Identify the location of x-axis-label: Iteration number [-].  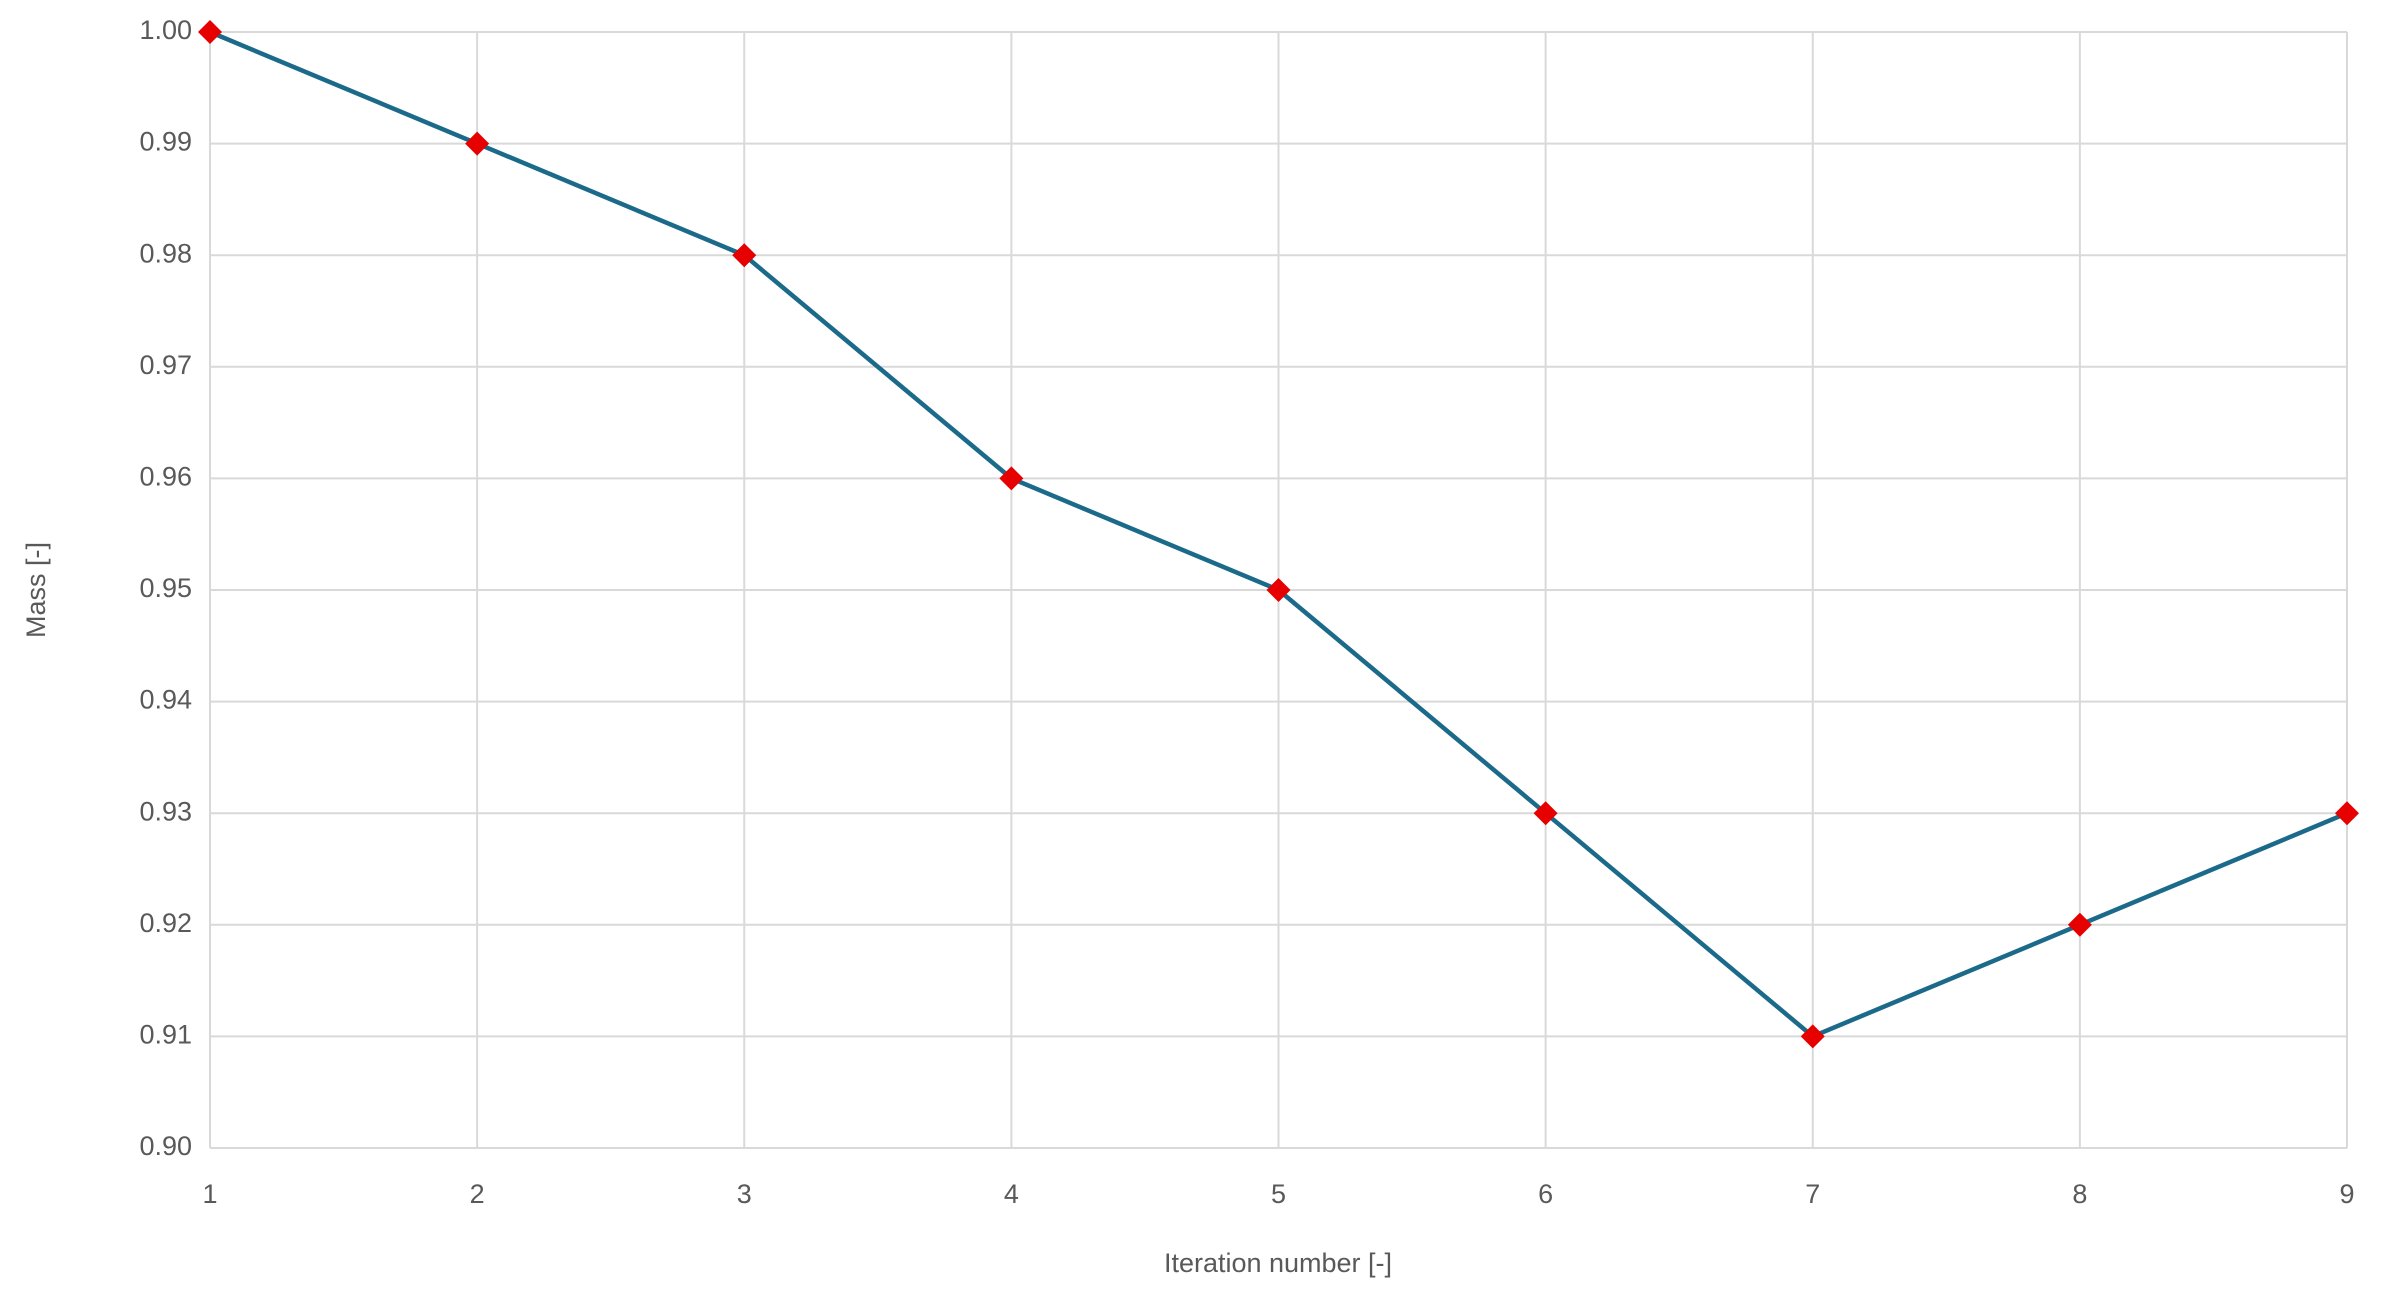
(1278, 1263).